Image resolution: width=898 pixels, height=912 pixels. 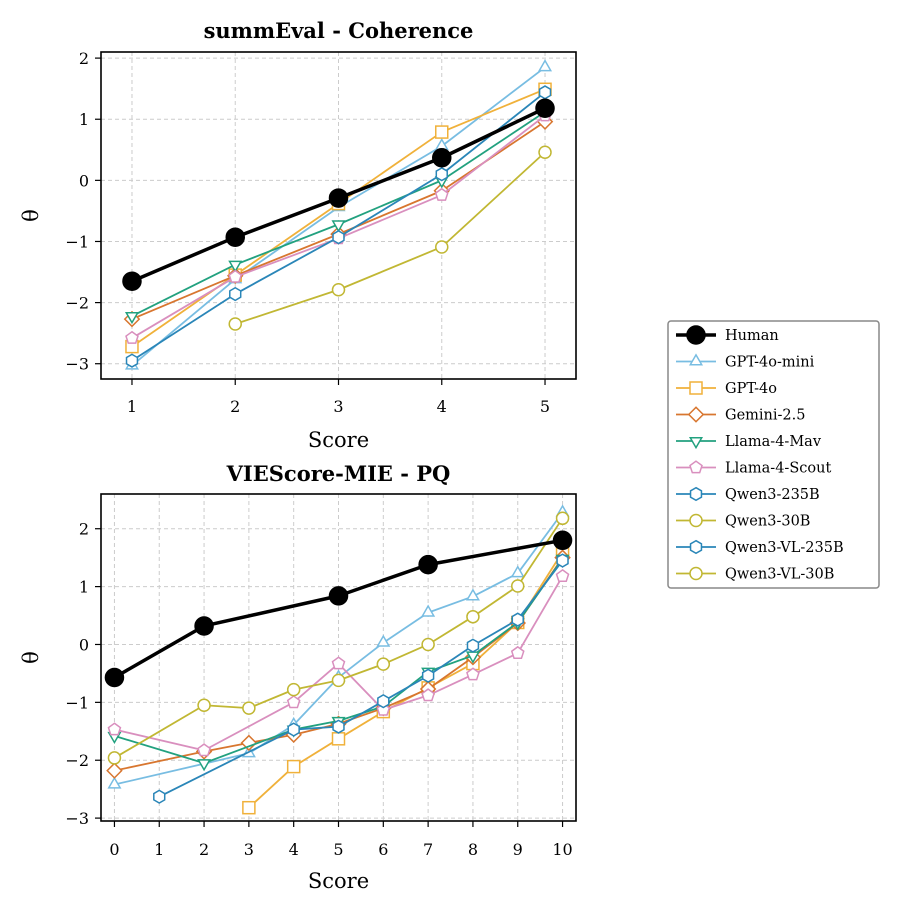 I want to click on legend-marker-qwen3-vl-235b, so click(x=696, y=547).